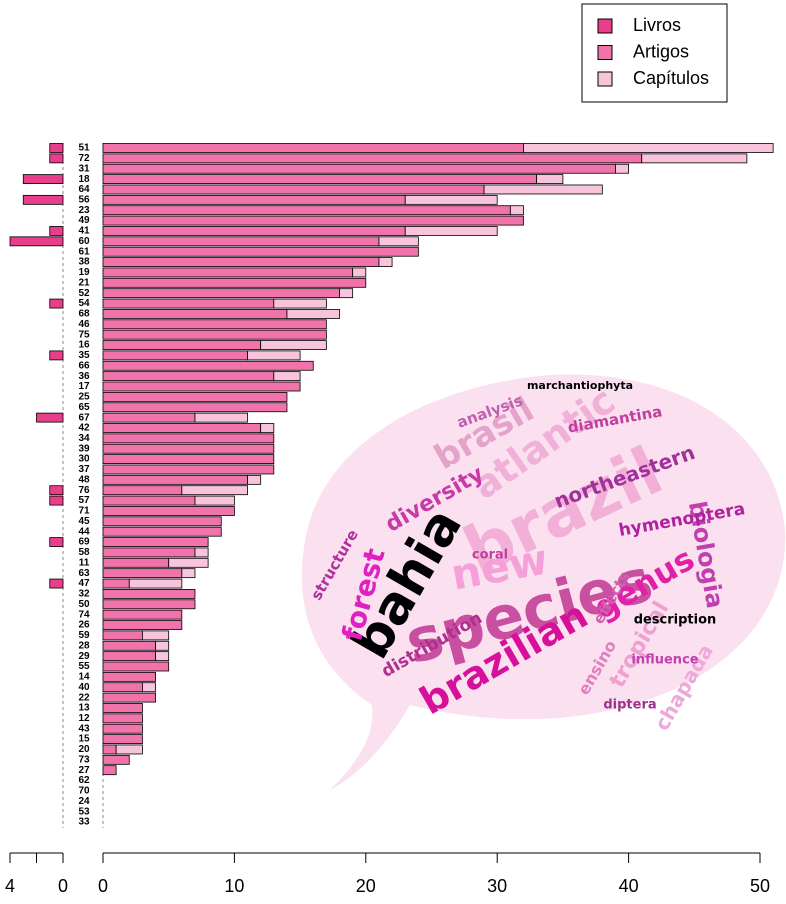 Image resolution: width=786 pixels, height=904 pixels. I want to click on category-label: 55, so click(84, 666).